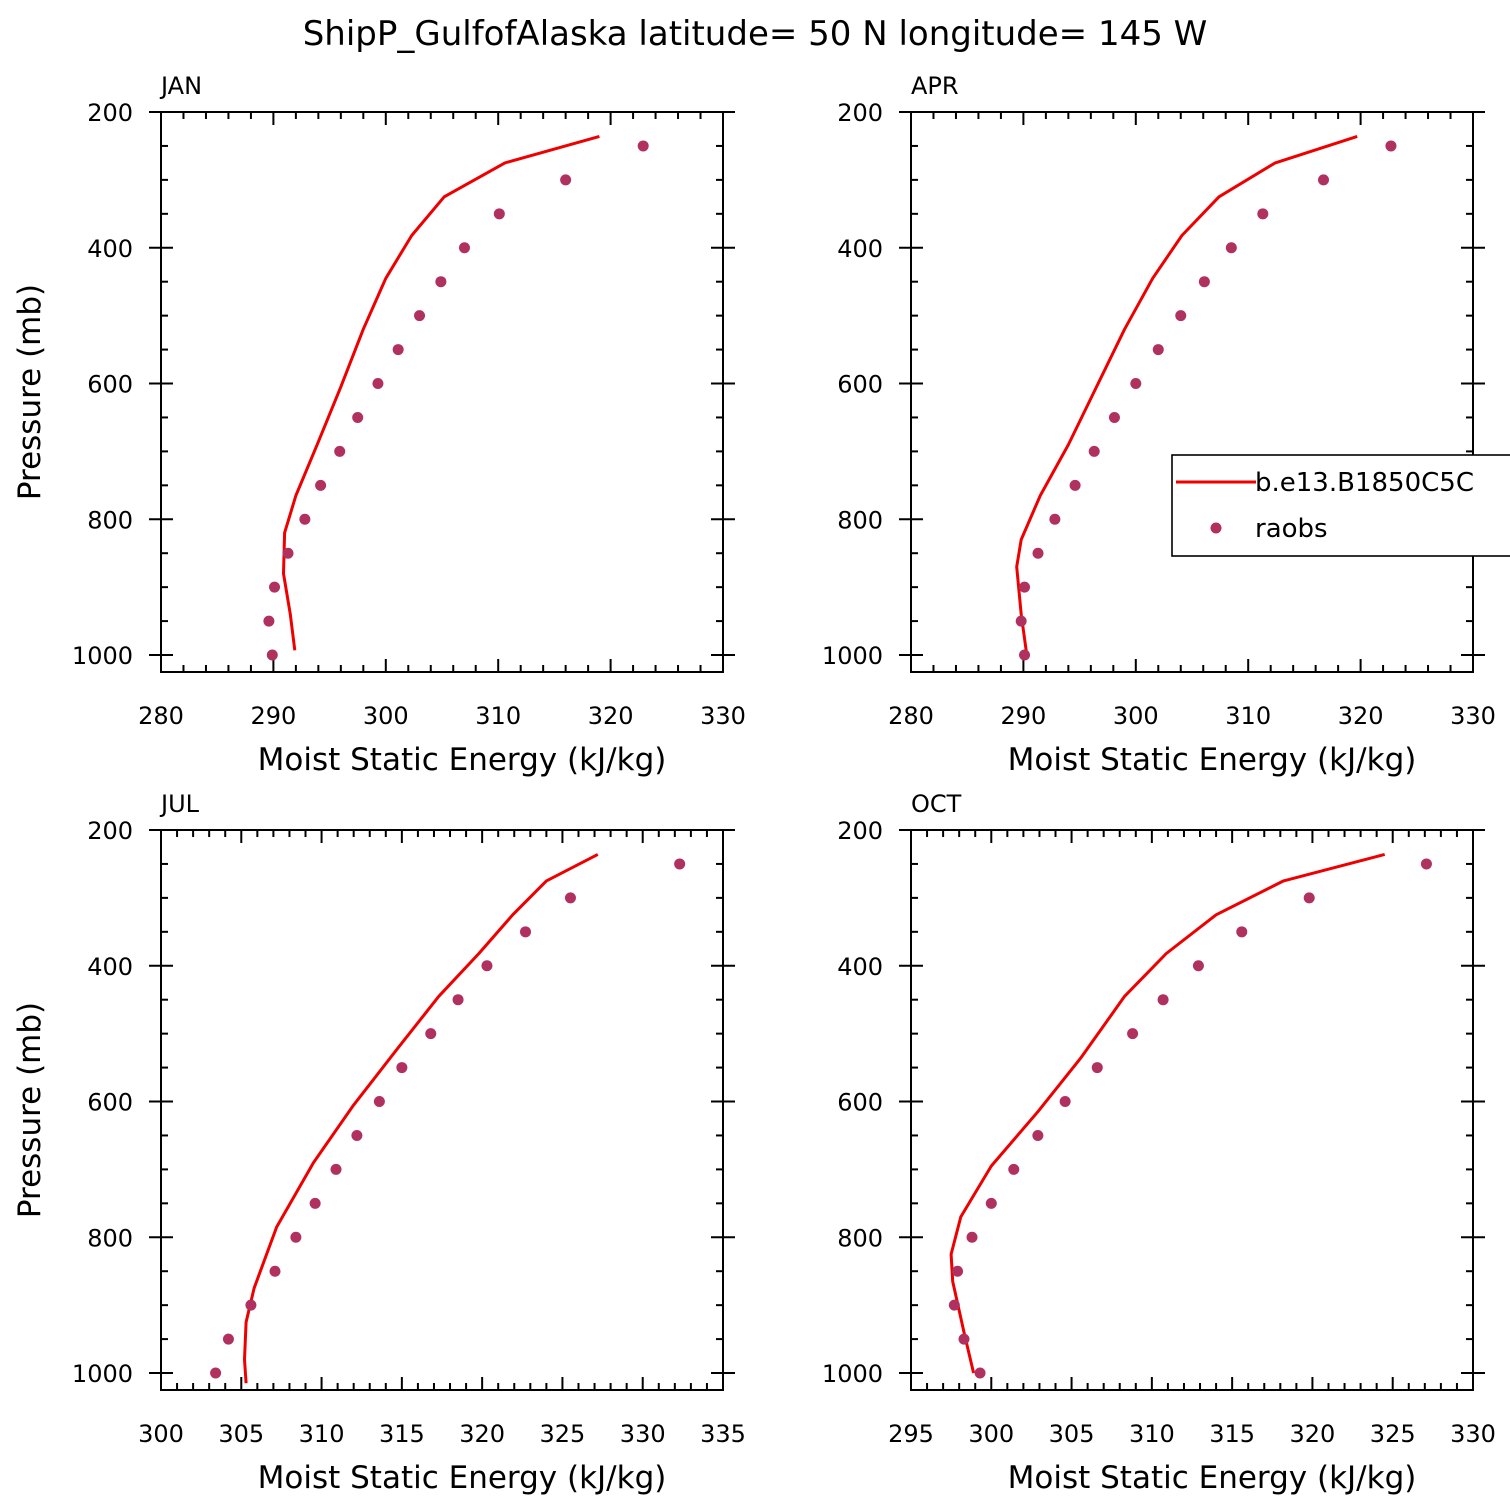  What do you see at coordinates (179, 804) in the screenshot?
I see `panel-label: JUL` at bounding box center [179, 804].